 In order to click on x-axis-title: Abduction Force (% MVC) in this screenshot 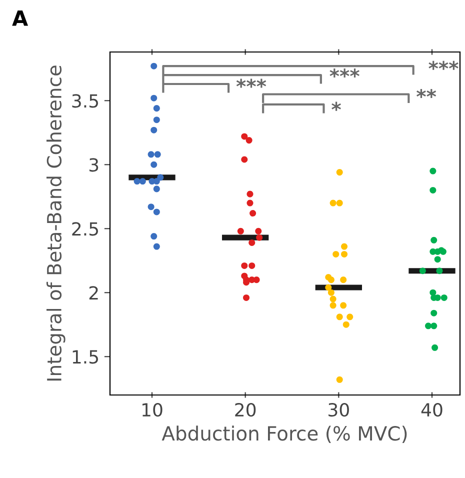, I will do `click(284, 435)`.